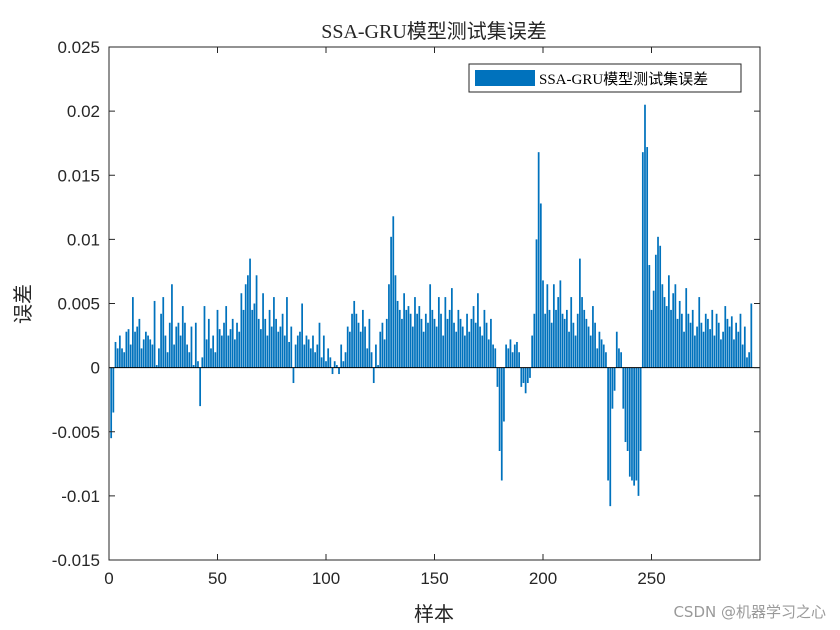  I want to click on y-tick-label: -0.015, so click(76, 560).